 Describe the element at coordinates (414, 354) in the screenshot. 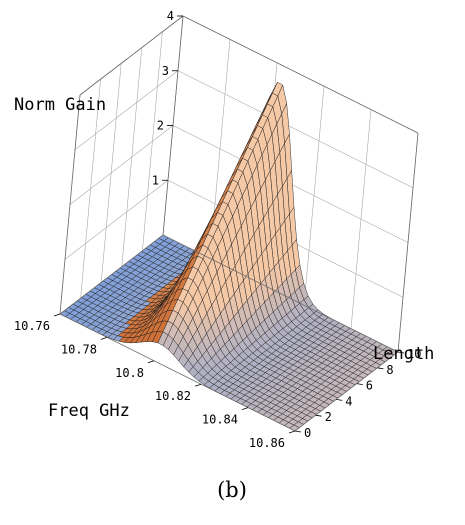

I see `y-tick-label: 10` at that location.